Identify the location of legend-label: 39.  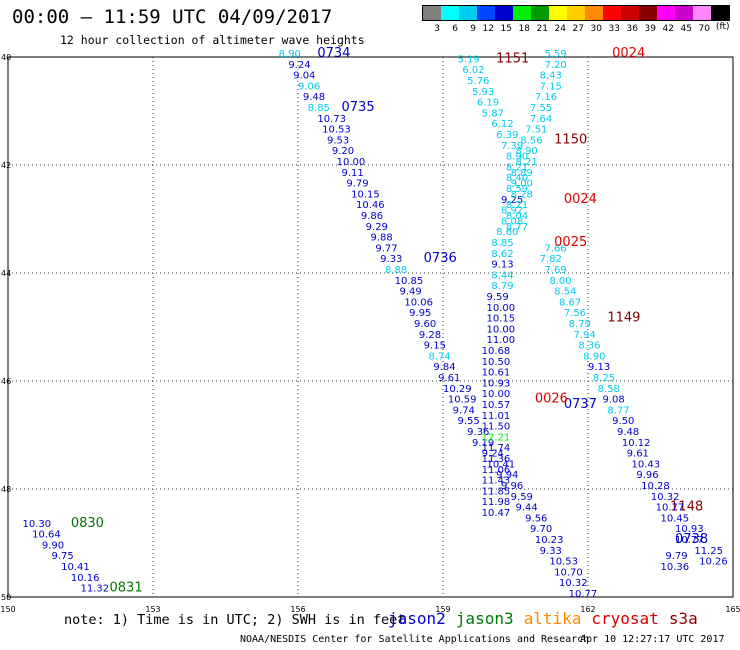
(650, 29).